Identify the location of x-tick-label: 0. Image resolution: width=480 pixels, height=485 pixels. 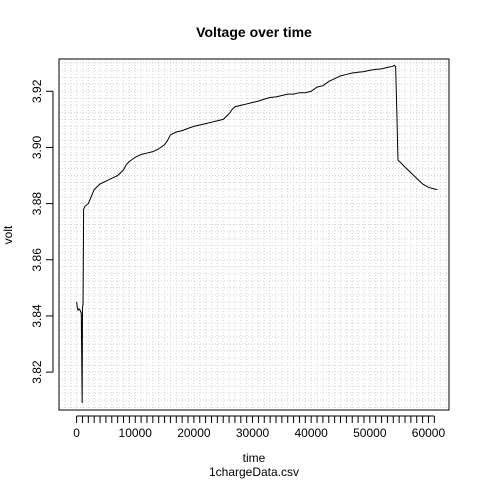
(76, 433).